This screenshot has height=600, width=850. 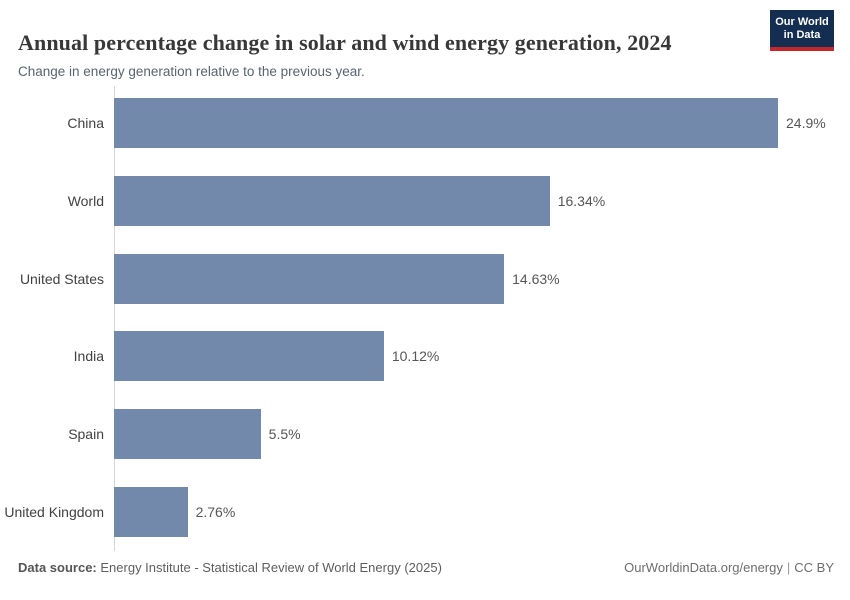 I want to click on owid-logo-line2: in Data, so click(x=802, y=34).